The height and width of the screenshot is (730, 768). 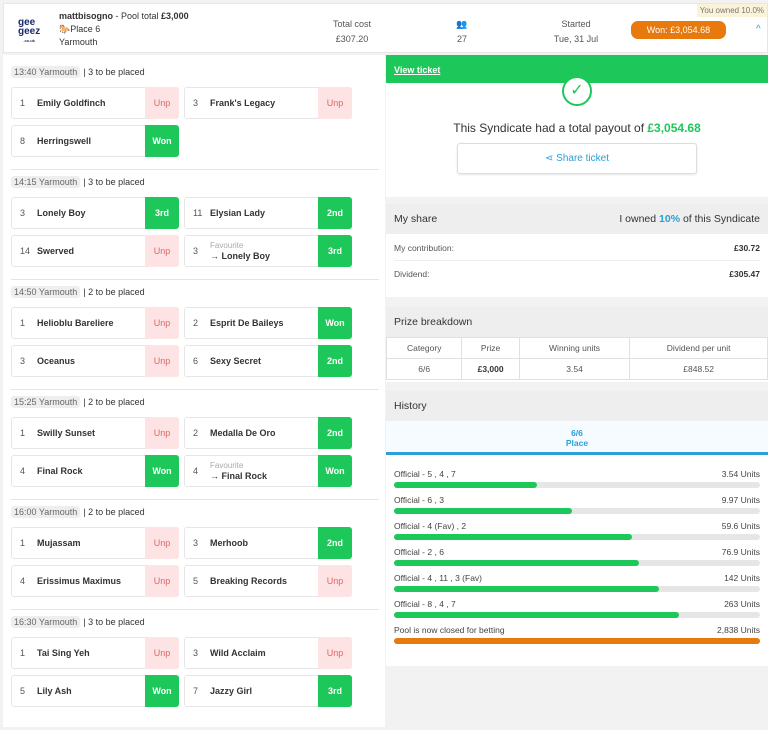 I want to click on table-cell: £848.52, so click(x=698, y=369).